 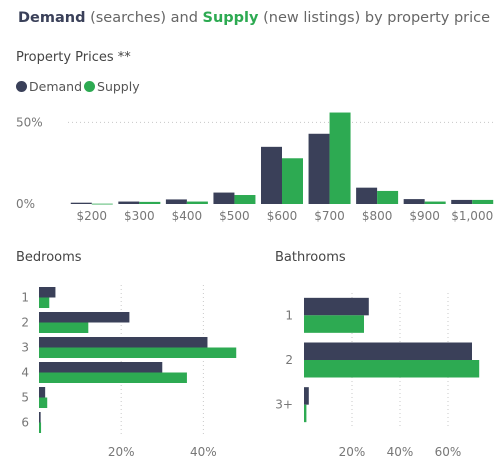 What do you see at coordinates (374, 18) in the screenshot?
I see `header-supply-rest: (new listings) by property price` at bounding box center [374, 18].